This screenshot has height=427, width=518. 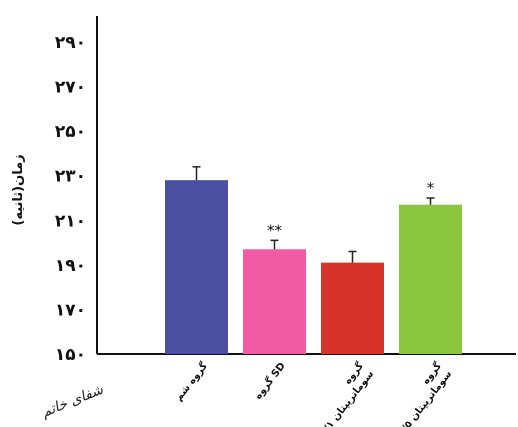 What do you see at coordinates (275, 230) in the screenshot?
I see `significance-marker: **` at bounding box center [275, 230].